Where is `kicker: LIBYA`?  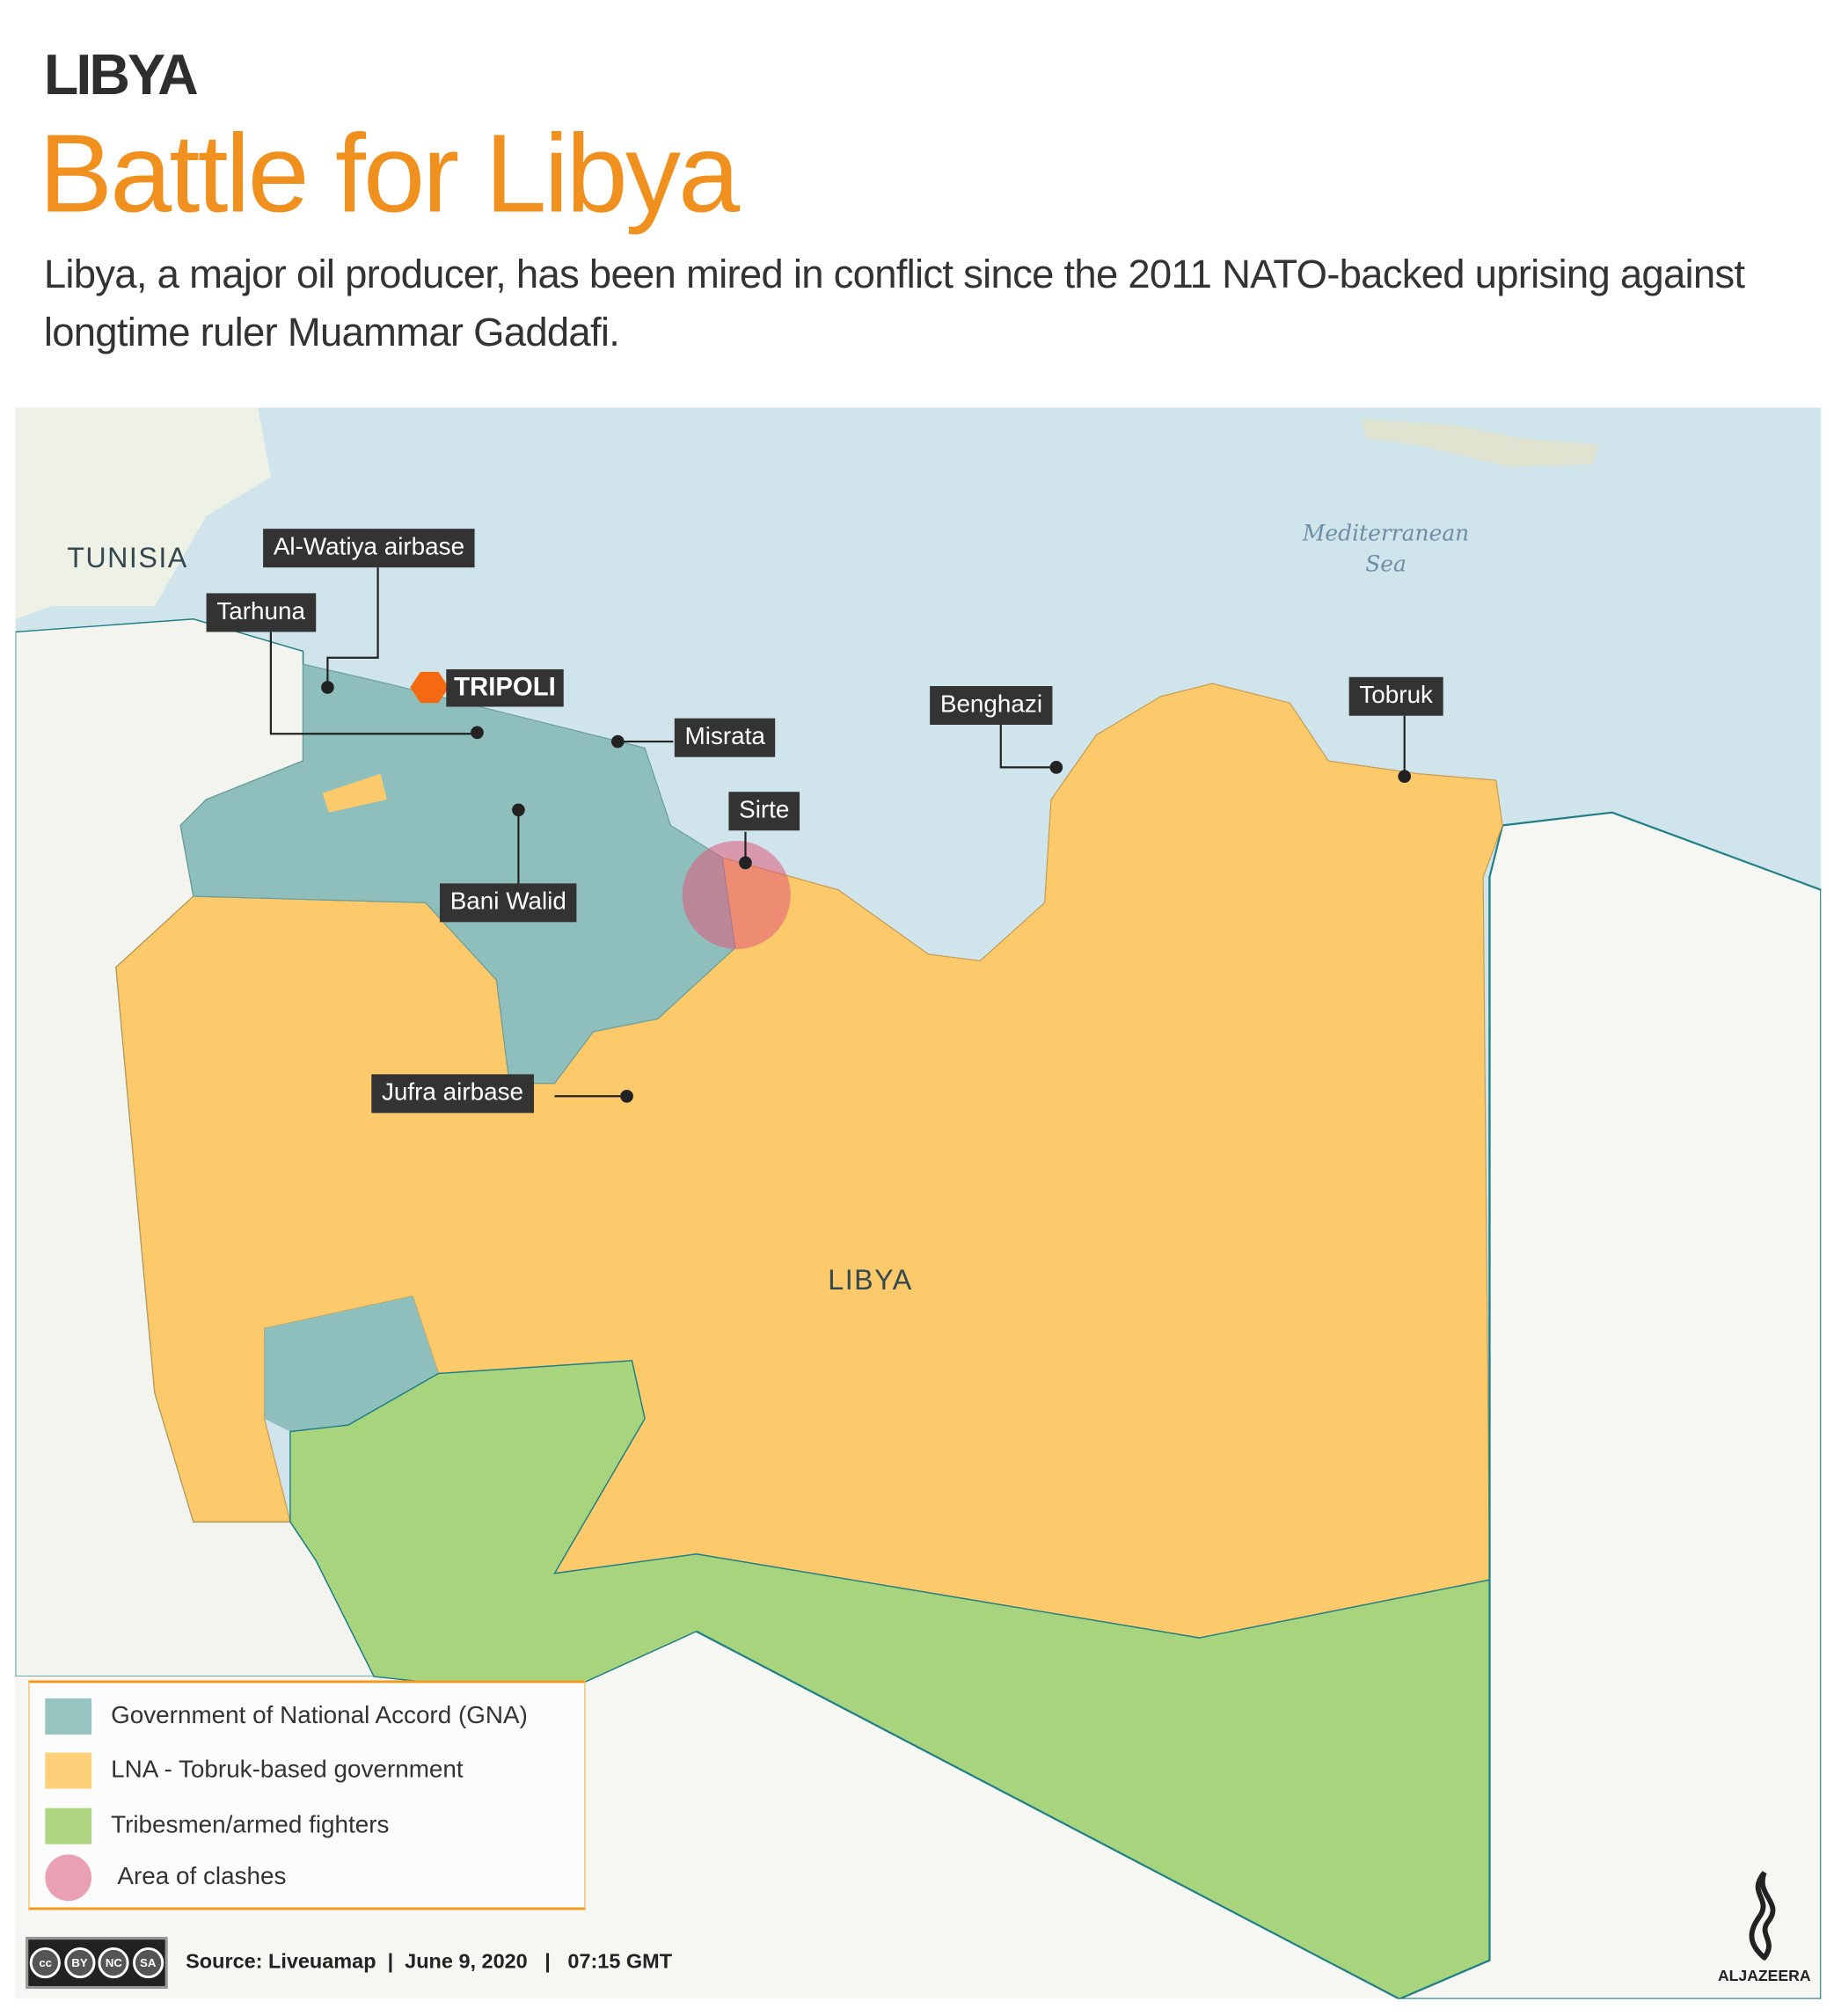 kicker: LIBYA is located at coordinates (121, 75).